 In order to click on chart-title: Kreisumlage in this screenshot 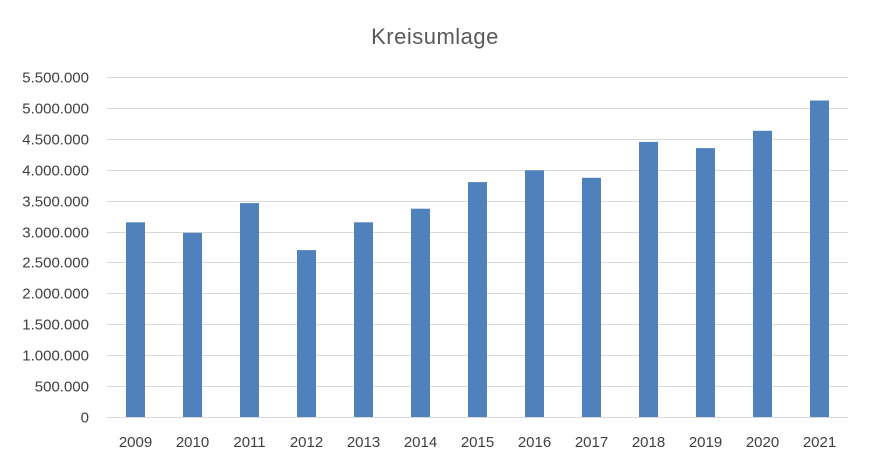, I will do `click(435, 36)`.